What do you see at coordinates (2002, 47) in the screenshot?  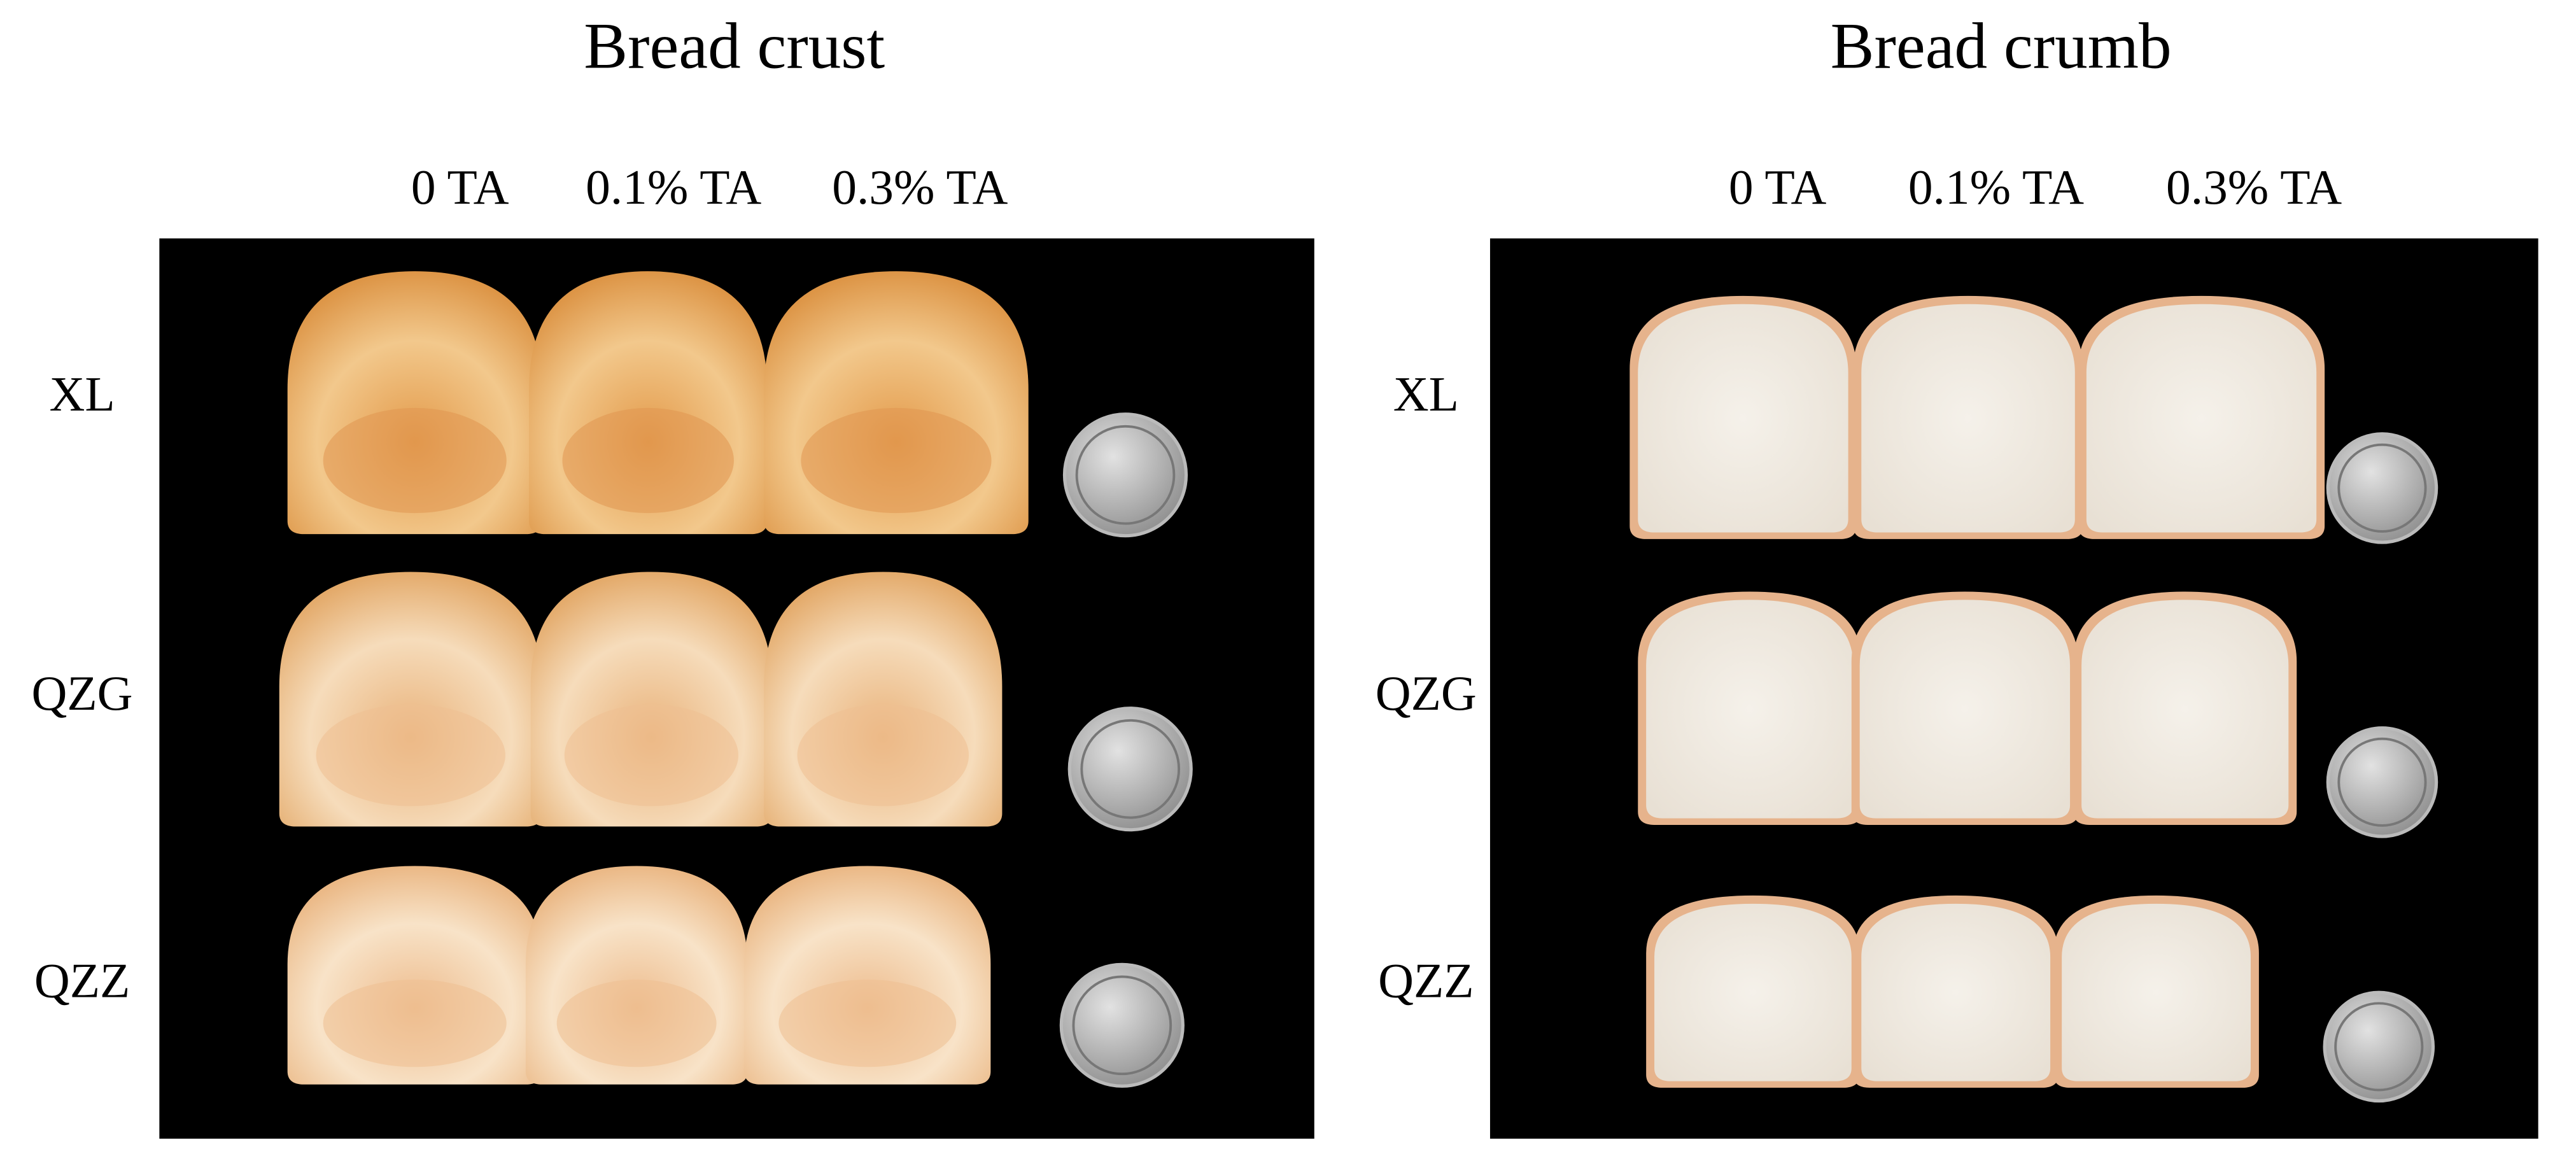 I see `panel-title: Bread crumb` at bounding box center [2002, 47].